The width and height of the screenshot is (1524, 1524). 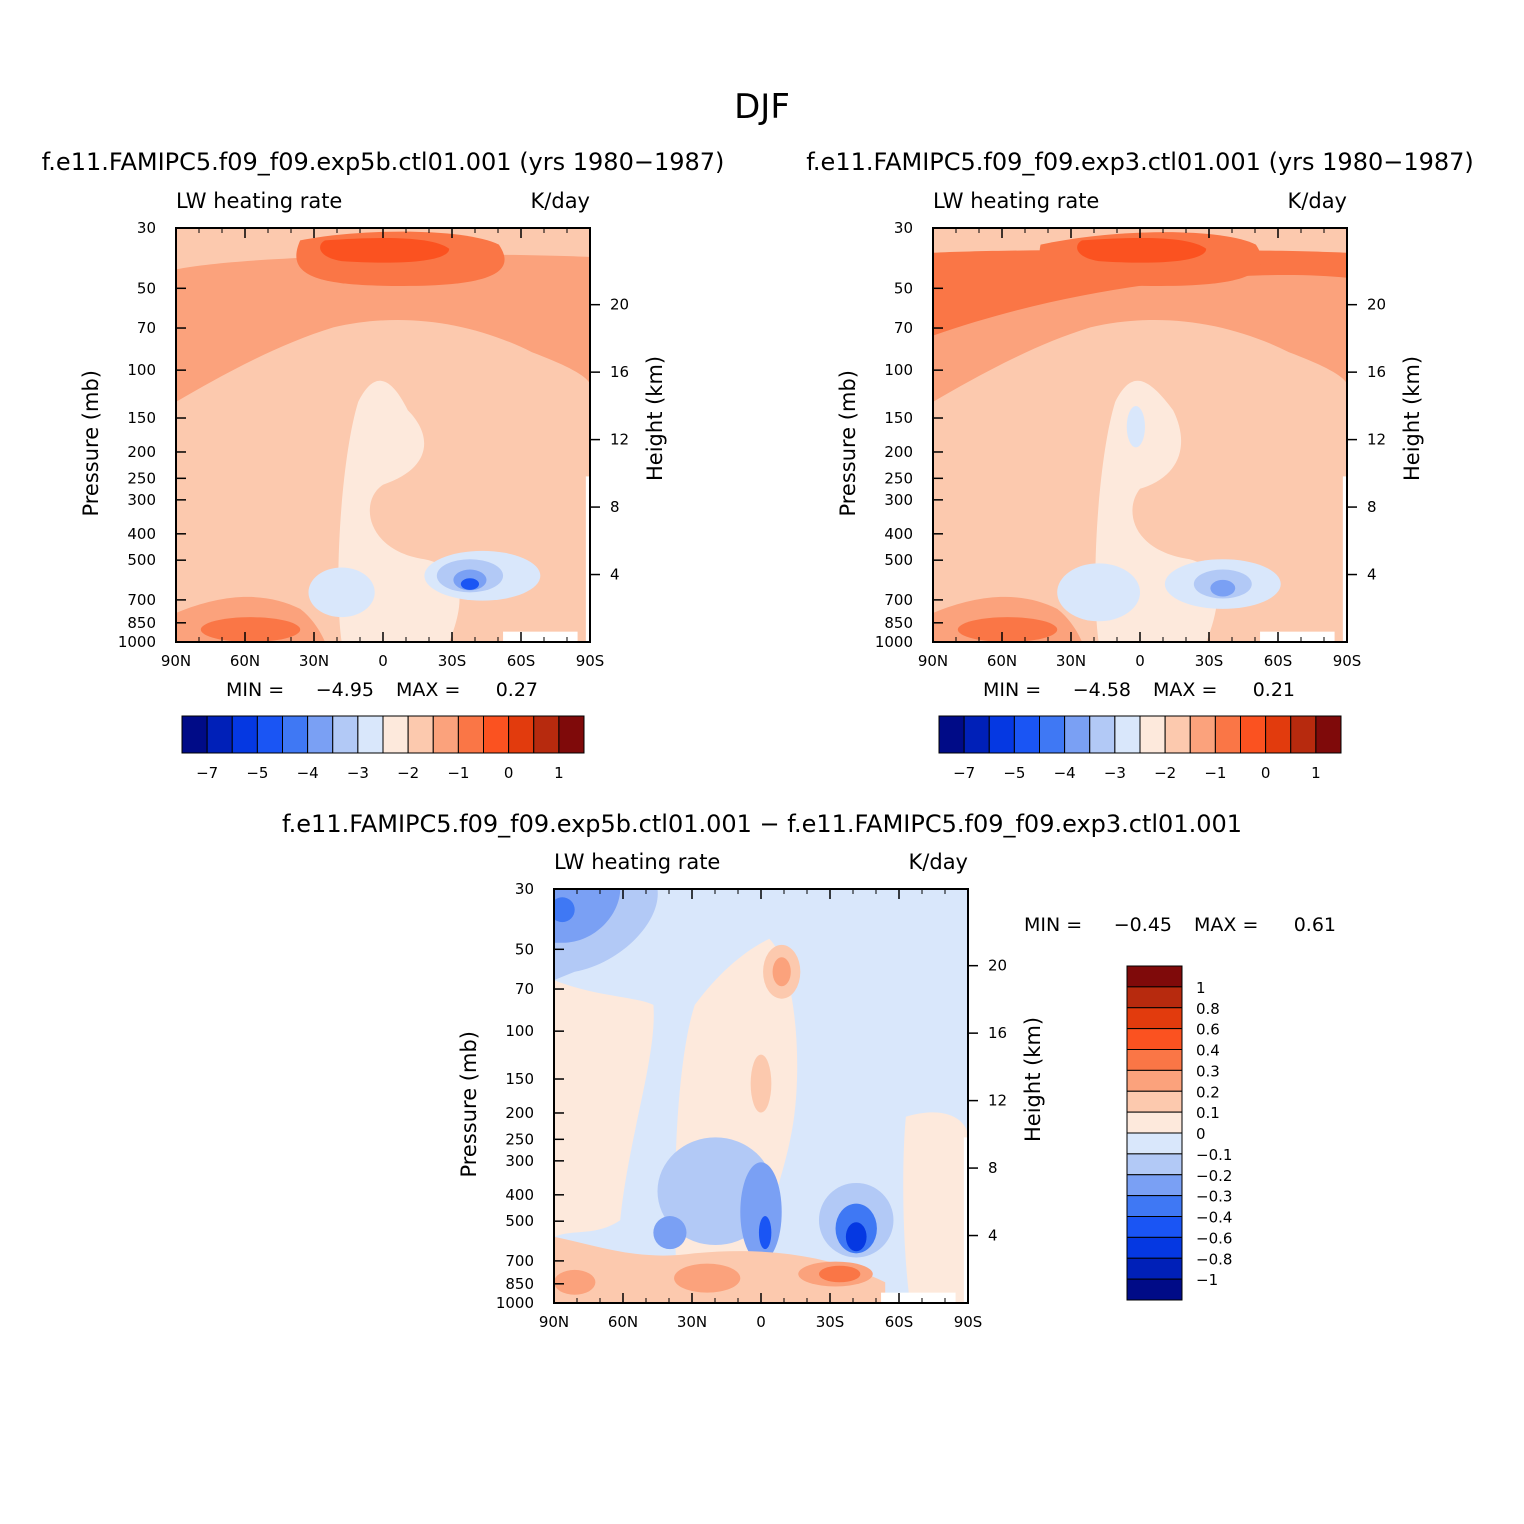 I want to click on colorbar-label: −0.2, so click(x=1214, y=1176).